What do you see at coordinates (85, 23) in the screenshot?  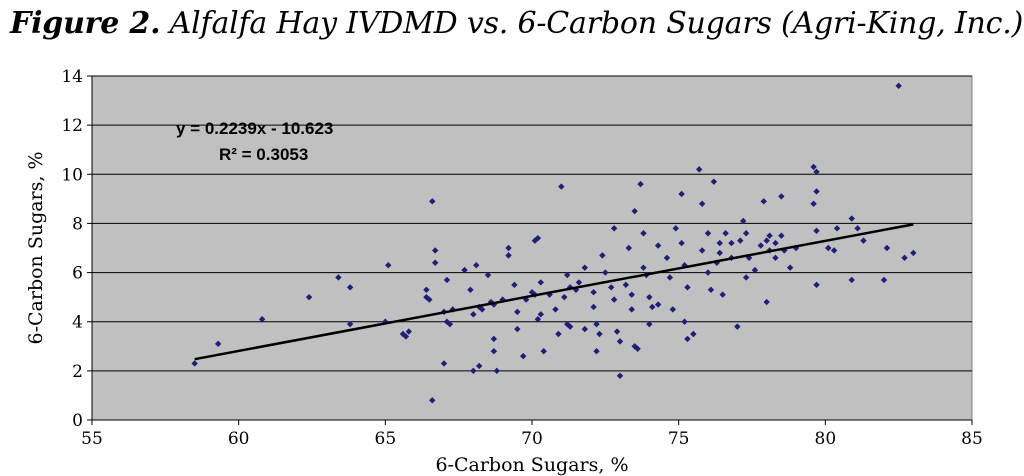 I see `figure-title-lead: Figure 2.` at bounding box center [85, 23].